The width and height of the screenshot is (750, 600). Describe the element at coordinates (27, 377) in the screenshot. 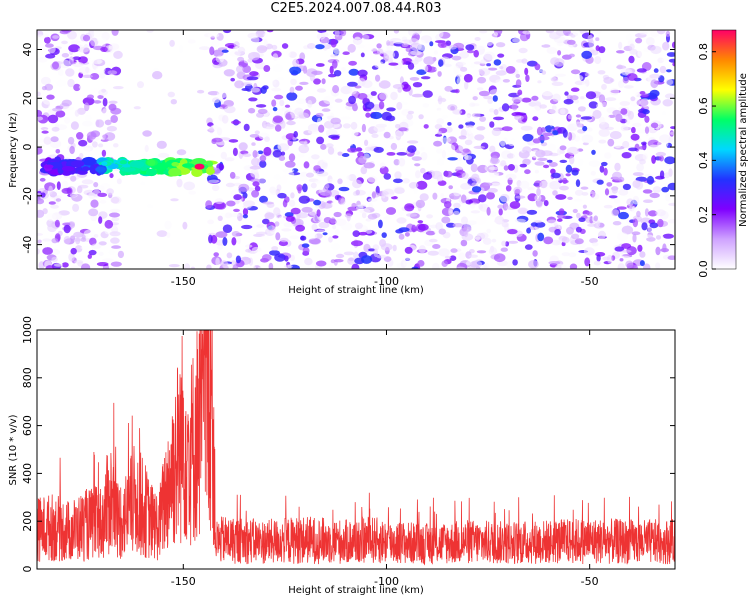

I see `snr-y-tick-label: 800` at that location.